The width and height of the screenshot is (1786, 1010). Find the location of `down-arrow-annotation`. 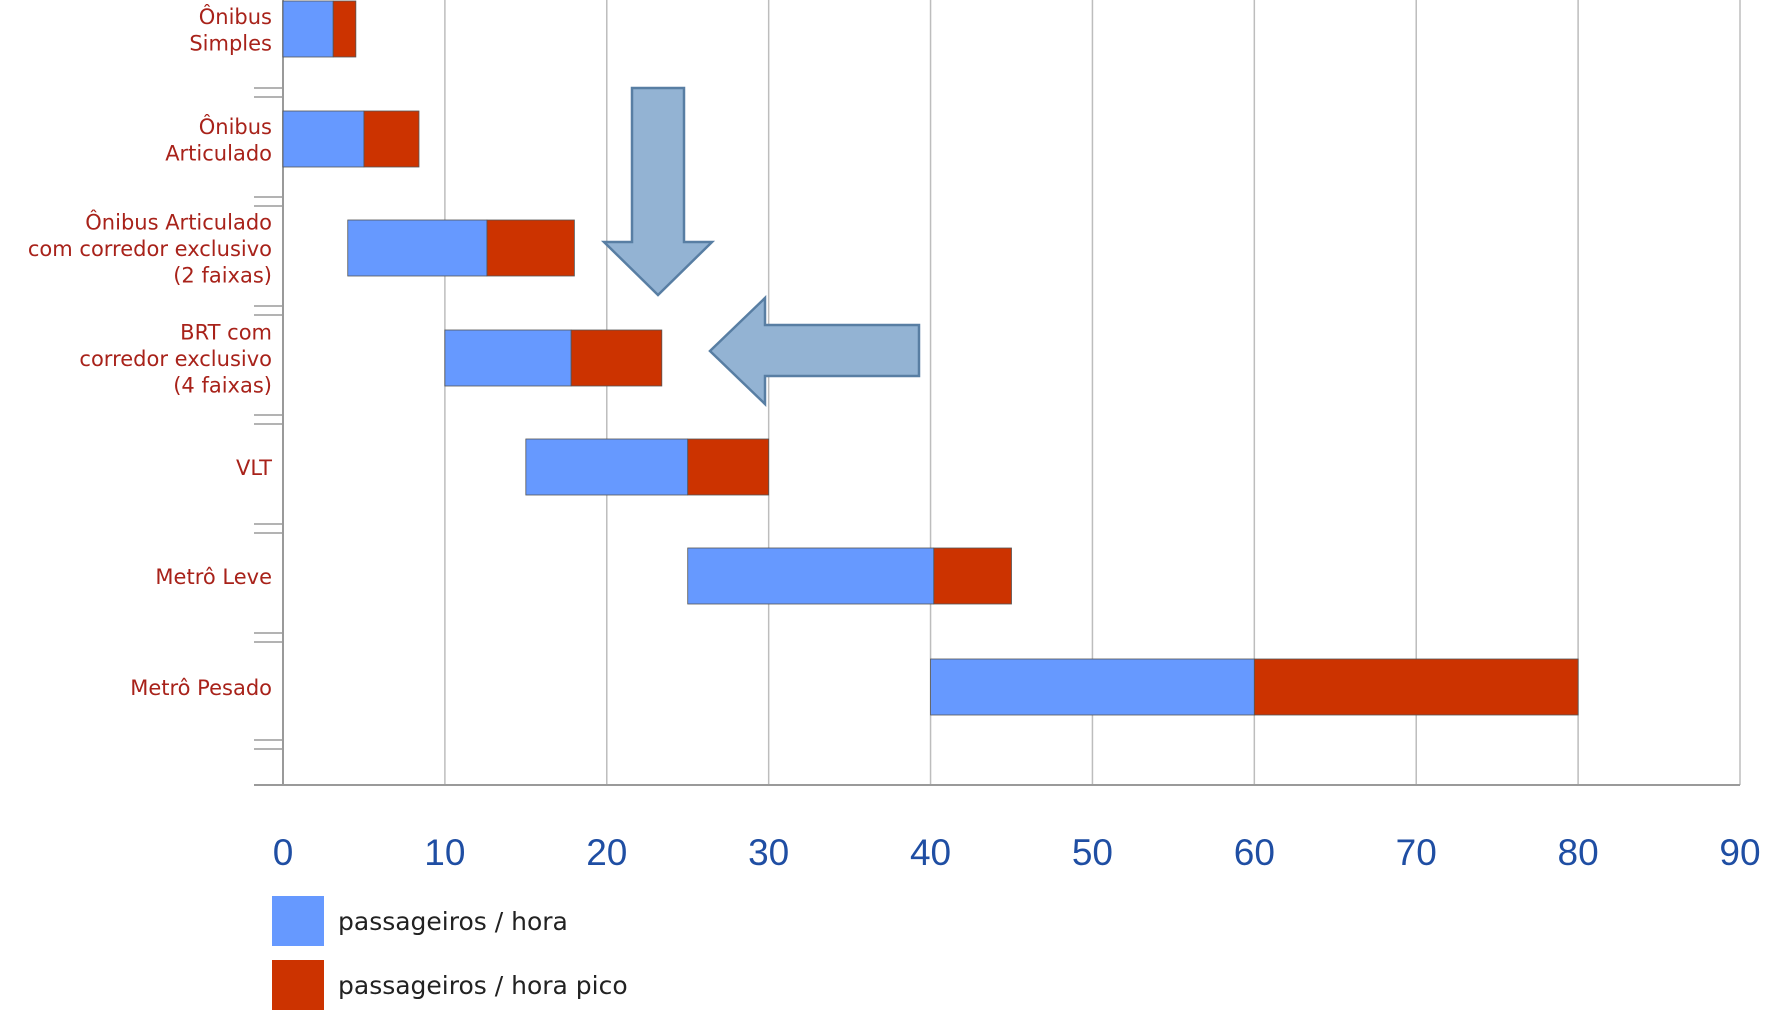

down-arrow-annotation is located at coordinates (658, 191).